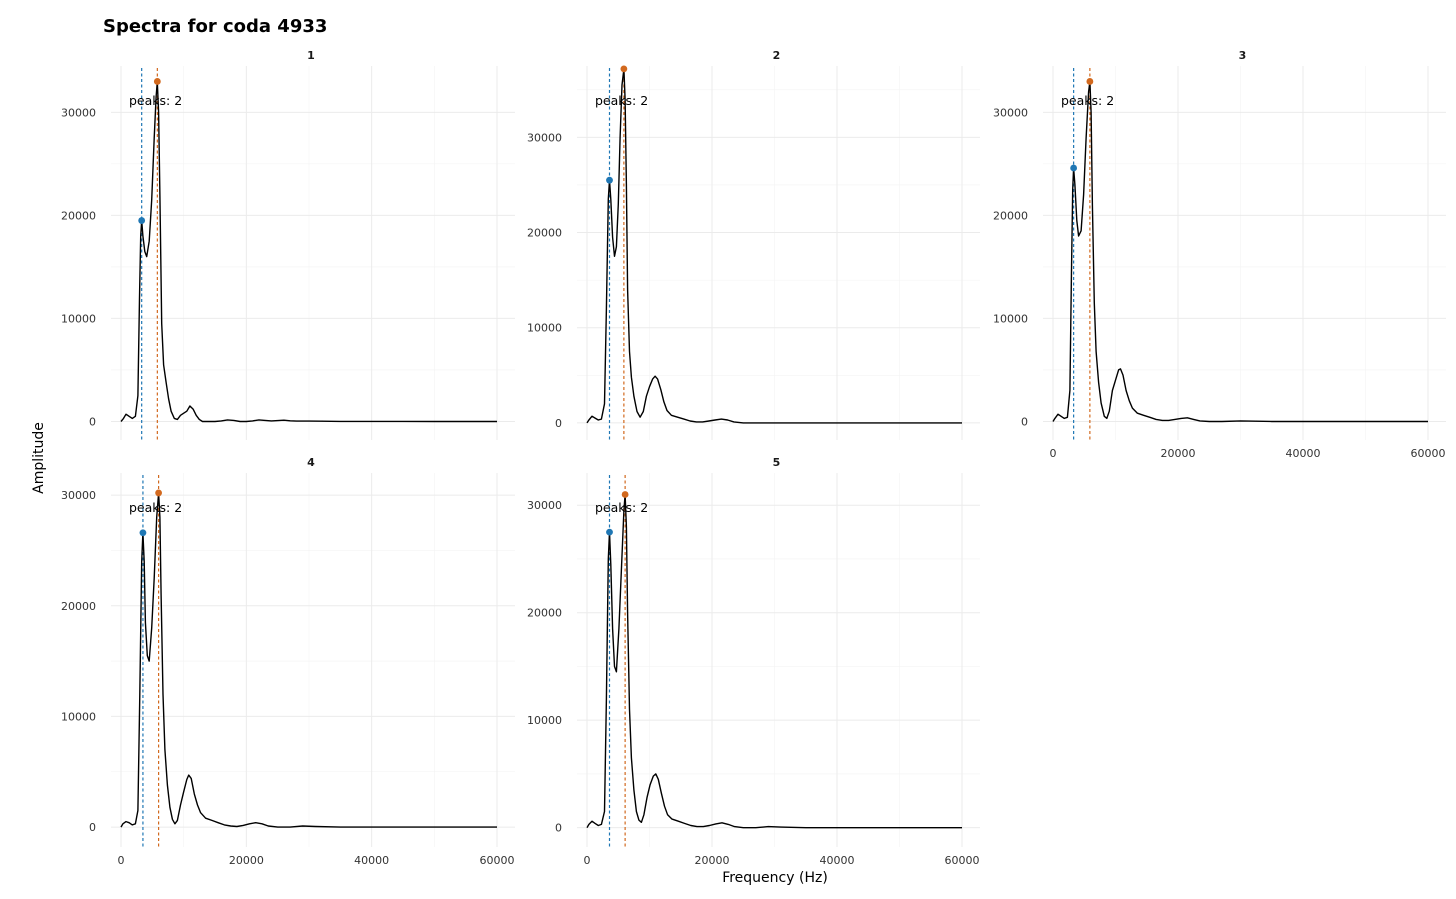 Image resolution: width=1456 pixels, height=899 pixels. Describe the element at coordinates (1243, 55) in the screenshot. I see `panel-title: 3` at that location.